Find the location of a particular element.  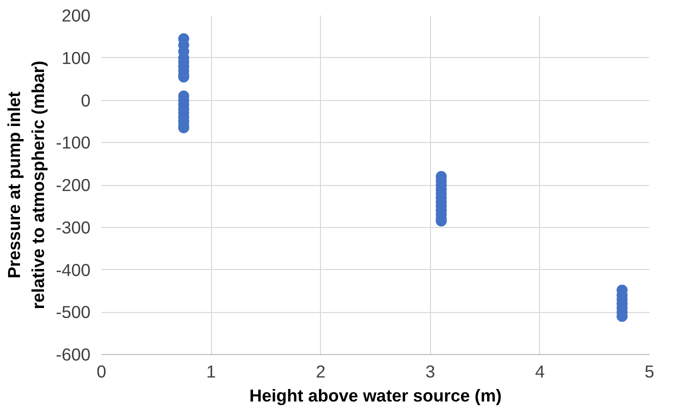

y-tick-label: 0 is located at coordinates (85, 100).